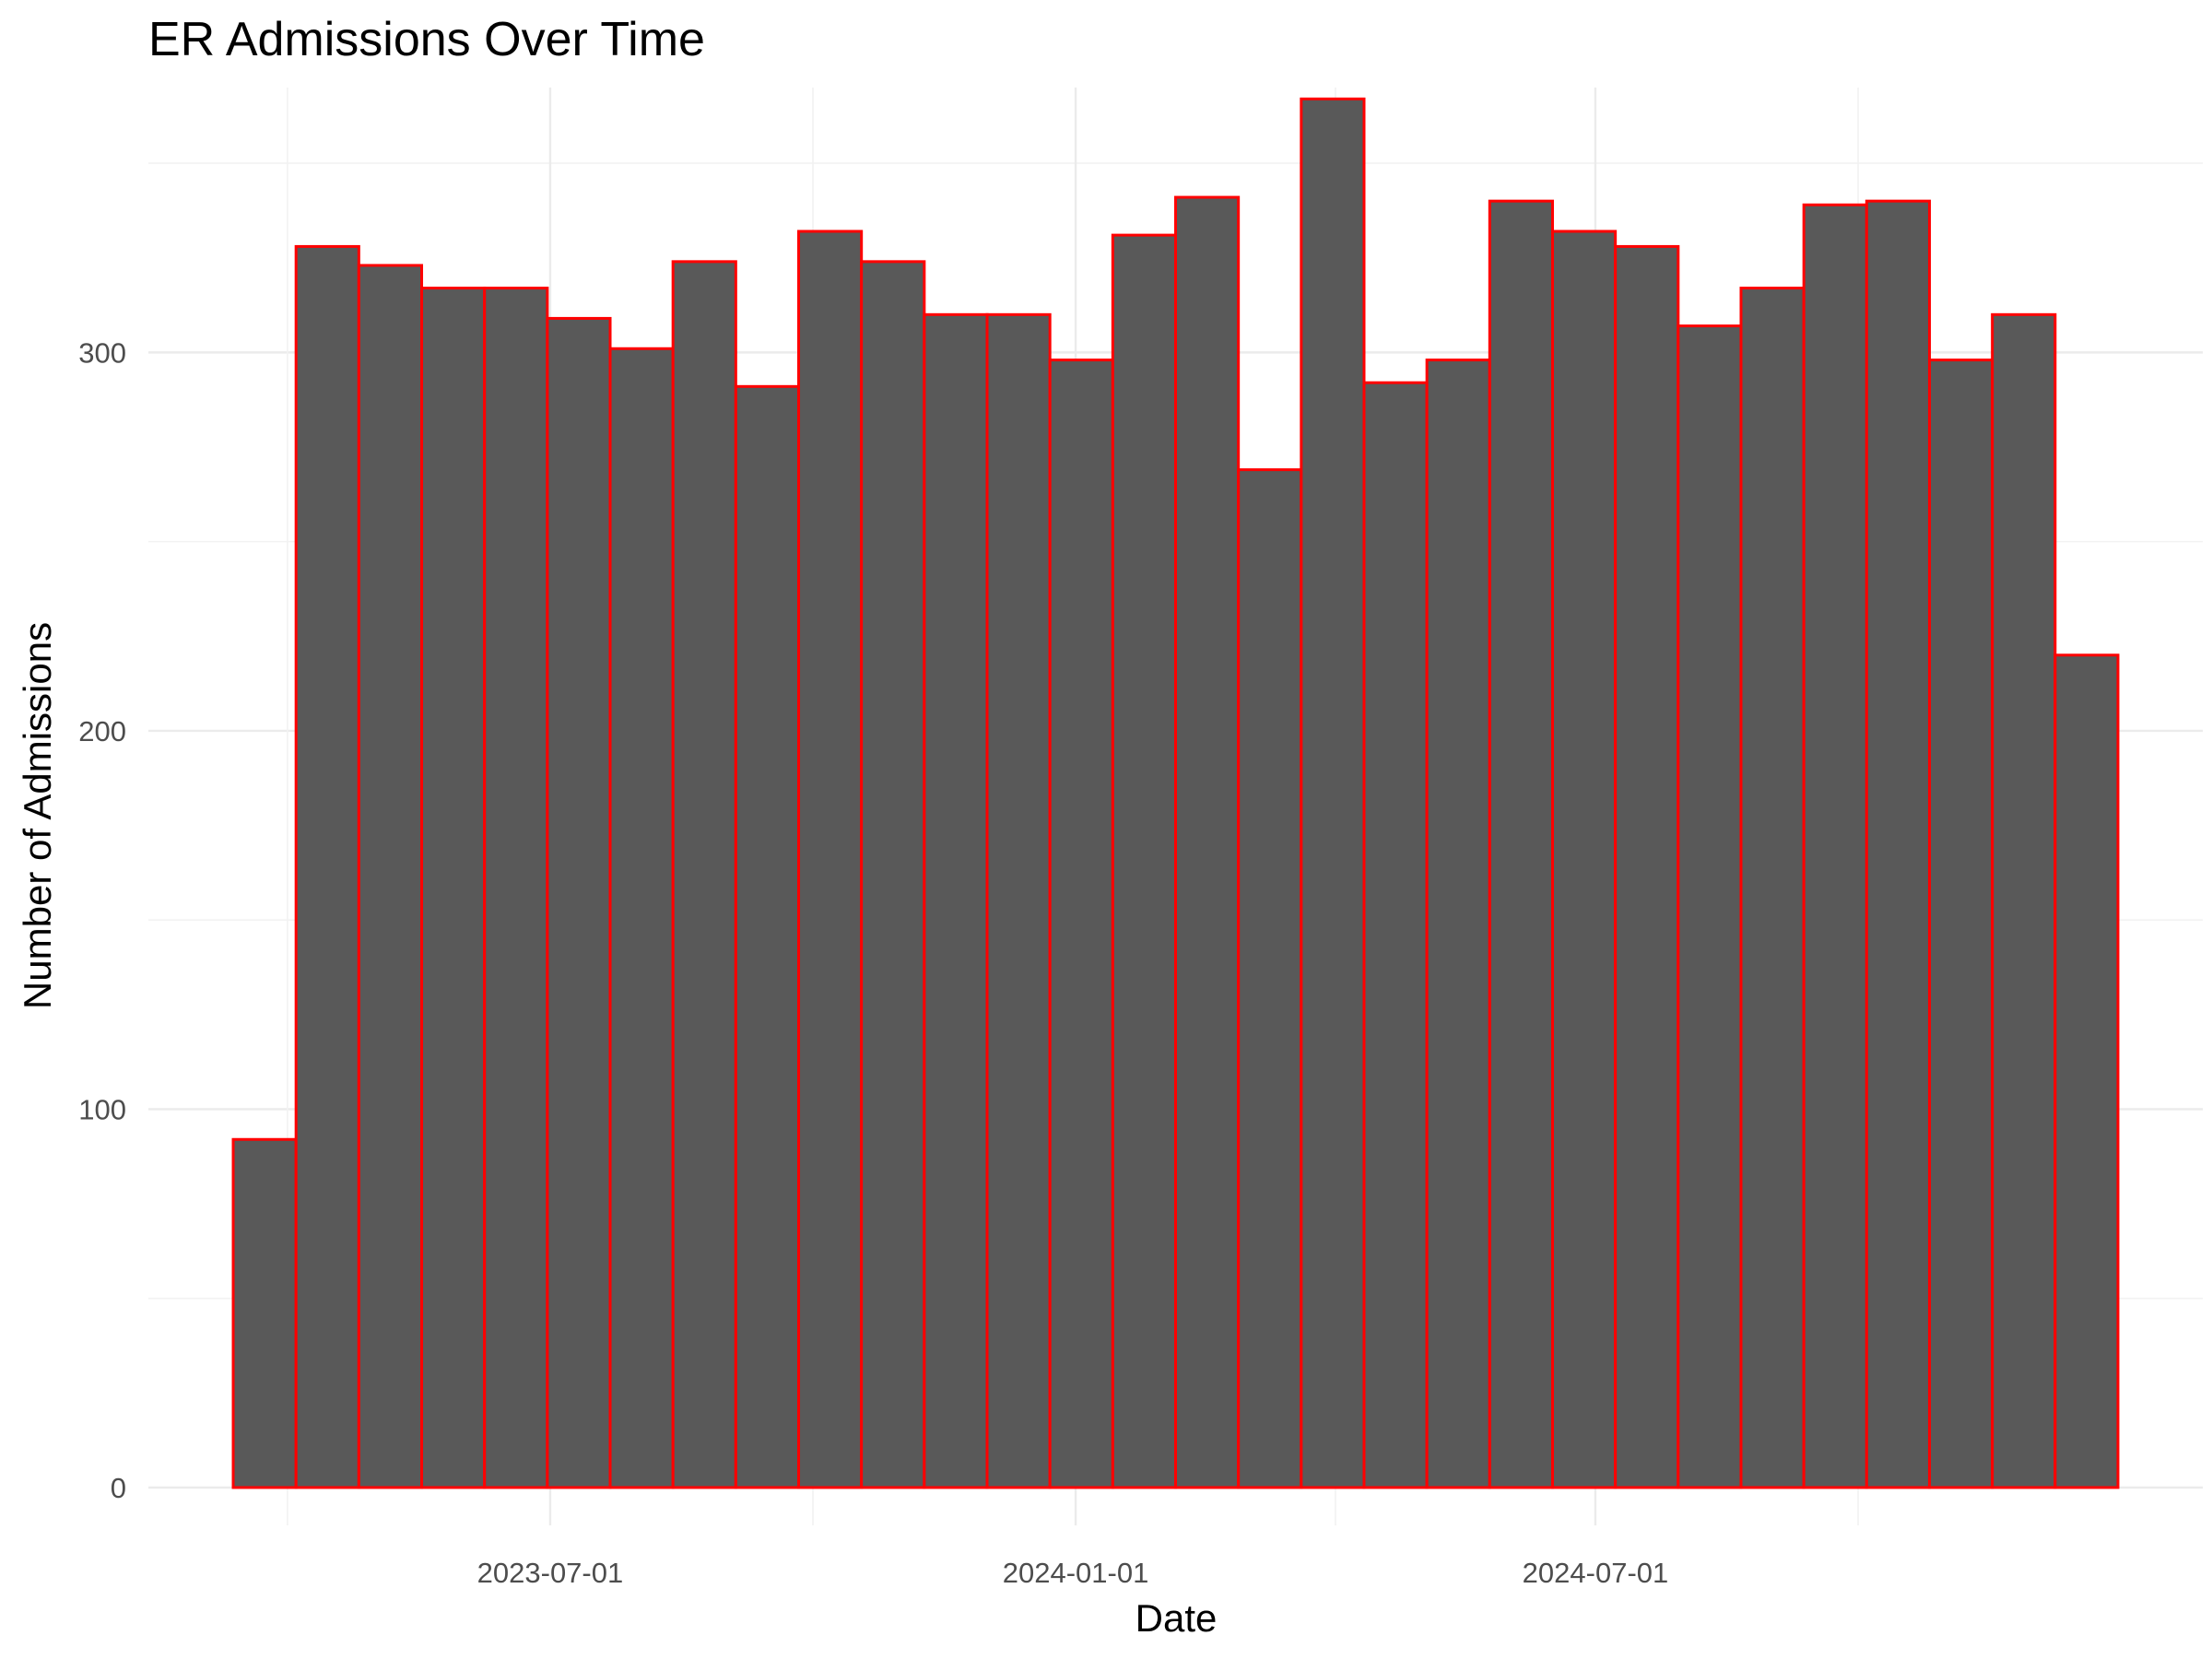 This screenshot has width=2212, height=1659. I want to click on y-tick-labels: 0 100 200 300, so click(102, 920).